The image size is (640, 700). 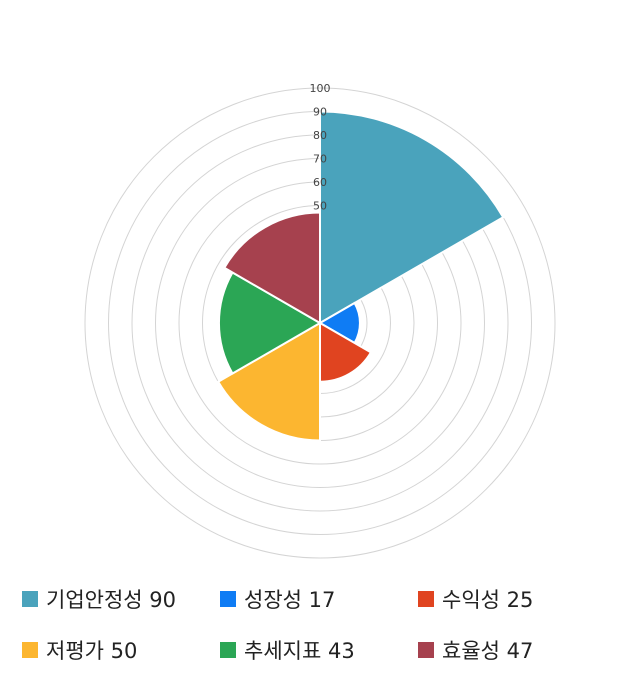 I want to click on legend-item-profitability: 수익성 25, so click(x=475, y=599).